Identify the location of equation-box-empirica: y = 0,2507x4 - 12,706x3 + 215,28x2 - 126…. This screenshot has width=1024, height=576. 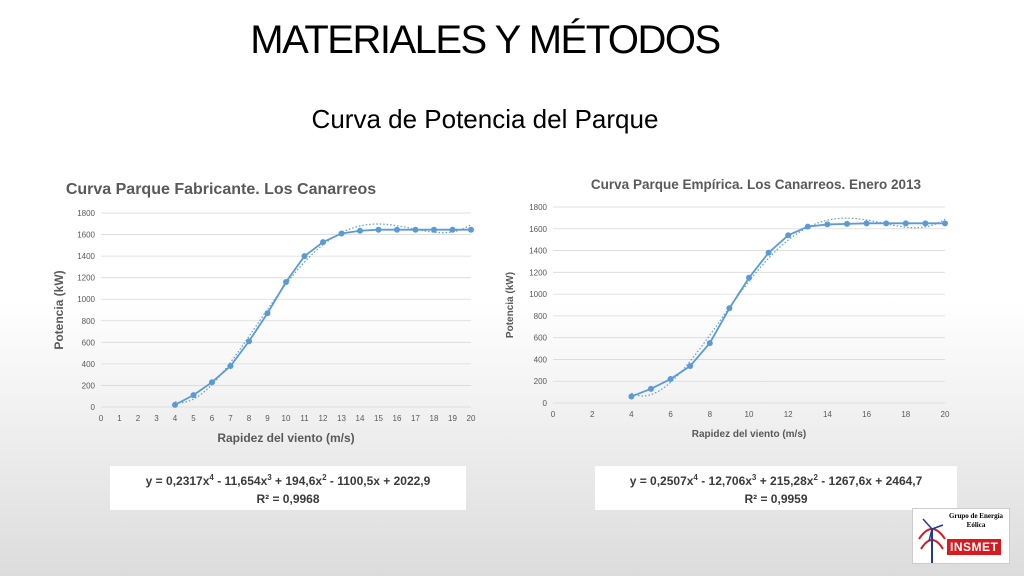
(776, 488).